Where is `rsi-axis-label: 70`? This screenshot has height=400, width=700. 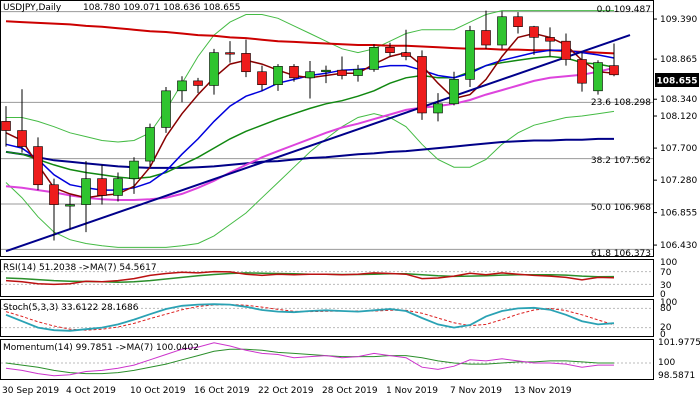 rsi-axis-label: 70 is located at coordinates (666, 273).